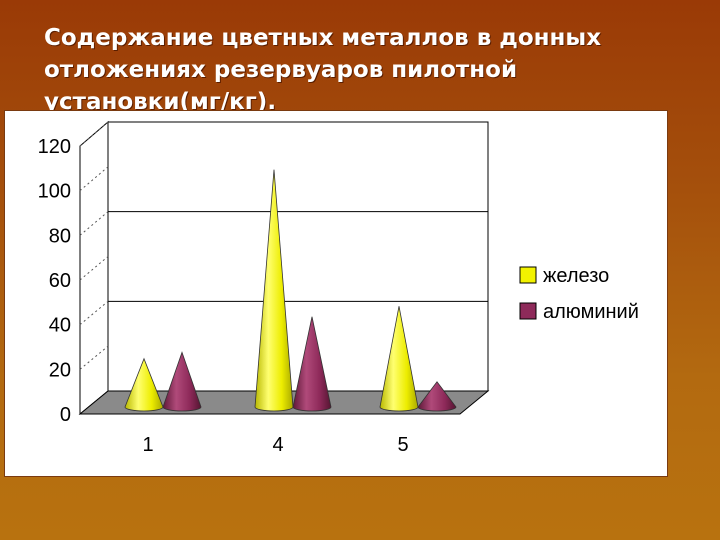 This screenshot has width=720, height=540. What do you see at coordinates (60, 326) in the screenshot?
I see `y-tick-label: 40` at bounding box center [60, 326].